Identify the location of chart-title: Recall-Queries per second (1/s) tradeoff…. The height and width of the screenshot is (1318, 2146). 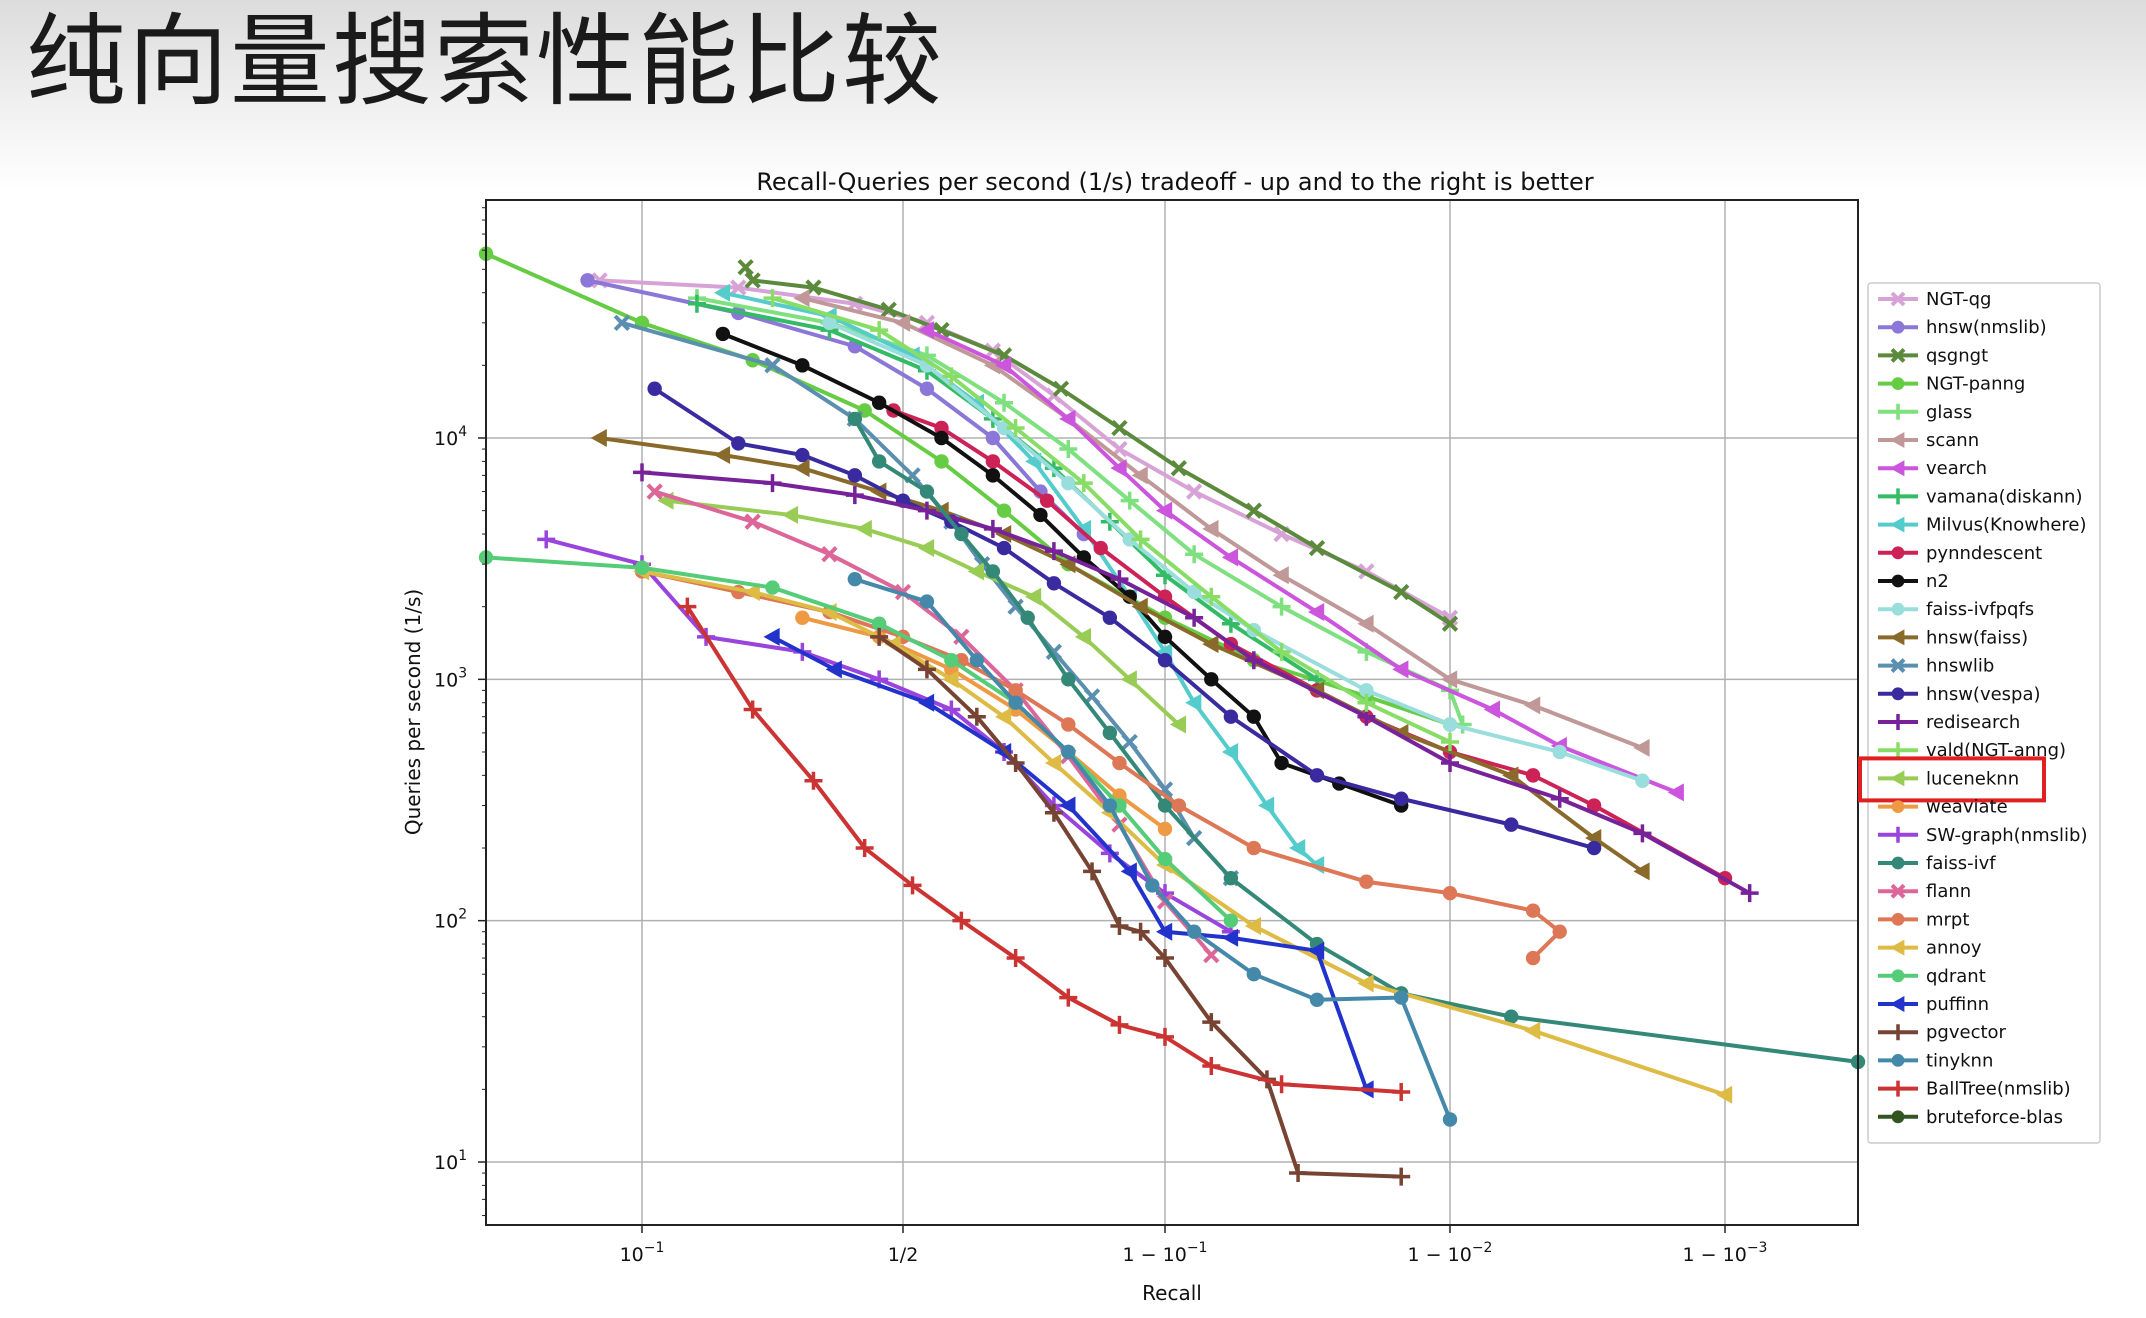
(1174, 182).